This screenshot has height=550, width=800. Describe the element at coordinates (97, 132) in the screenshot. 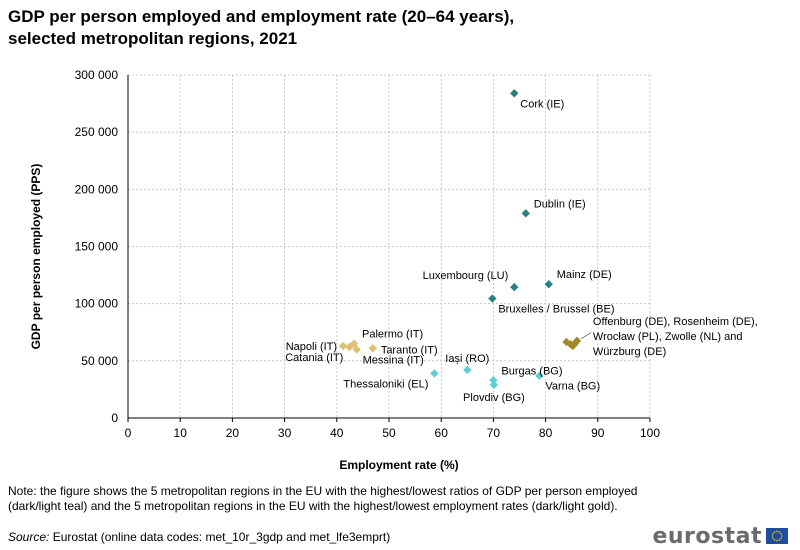

I see `y-tick-label: 250 000` at that location.